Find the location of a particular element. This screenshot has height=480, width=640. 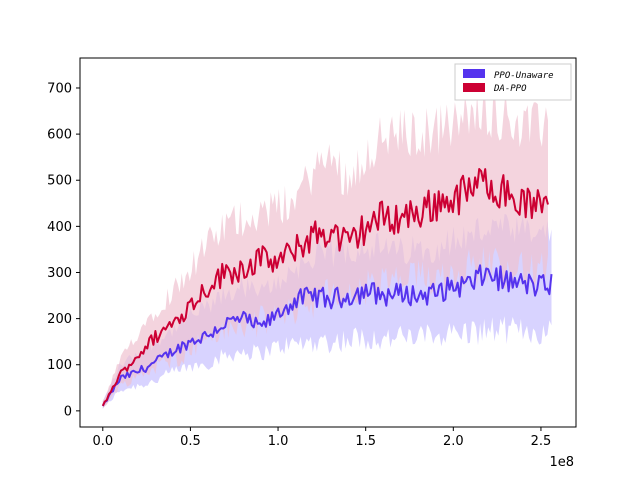

x-axis-multiplier: 1e8 is located at coordinates (561, 462).